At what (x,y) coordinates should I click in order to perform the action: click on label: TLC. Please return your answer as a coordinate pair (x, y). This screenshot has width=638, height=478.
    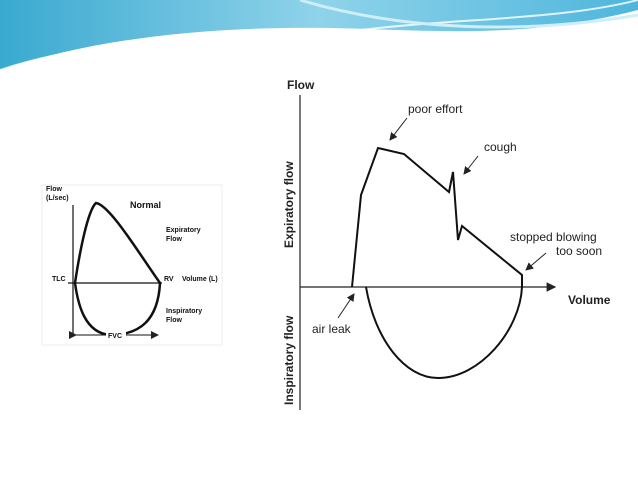
    Looking at the image, I should click on (59, 279).